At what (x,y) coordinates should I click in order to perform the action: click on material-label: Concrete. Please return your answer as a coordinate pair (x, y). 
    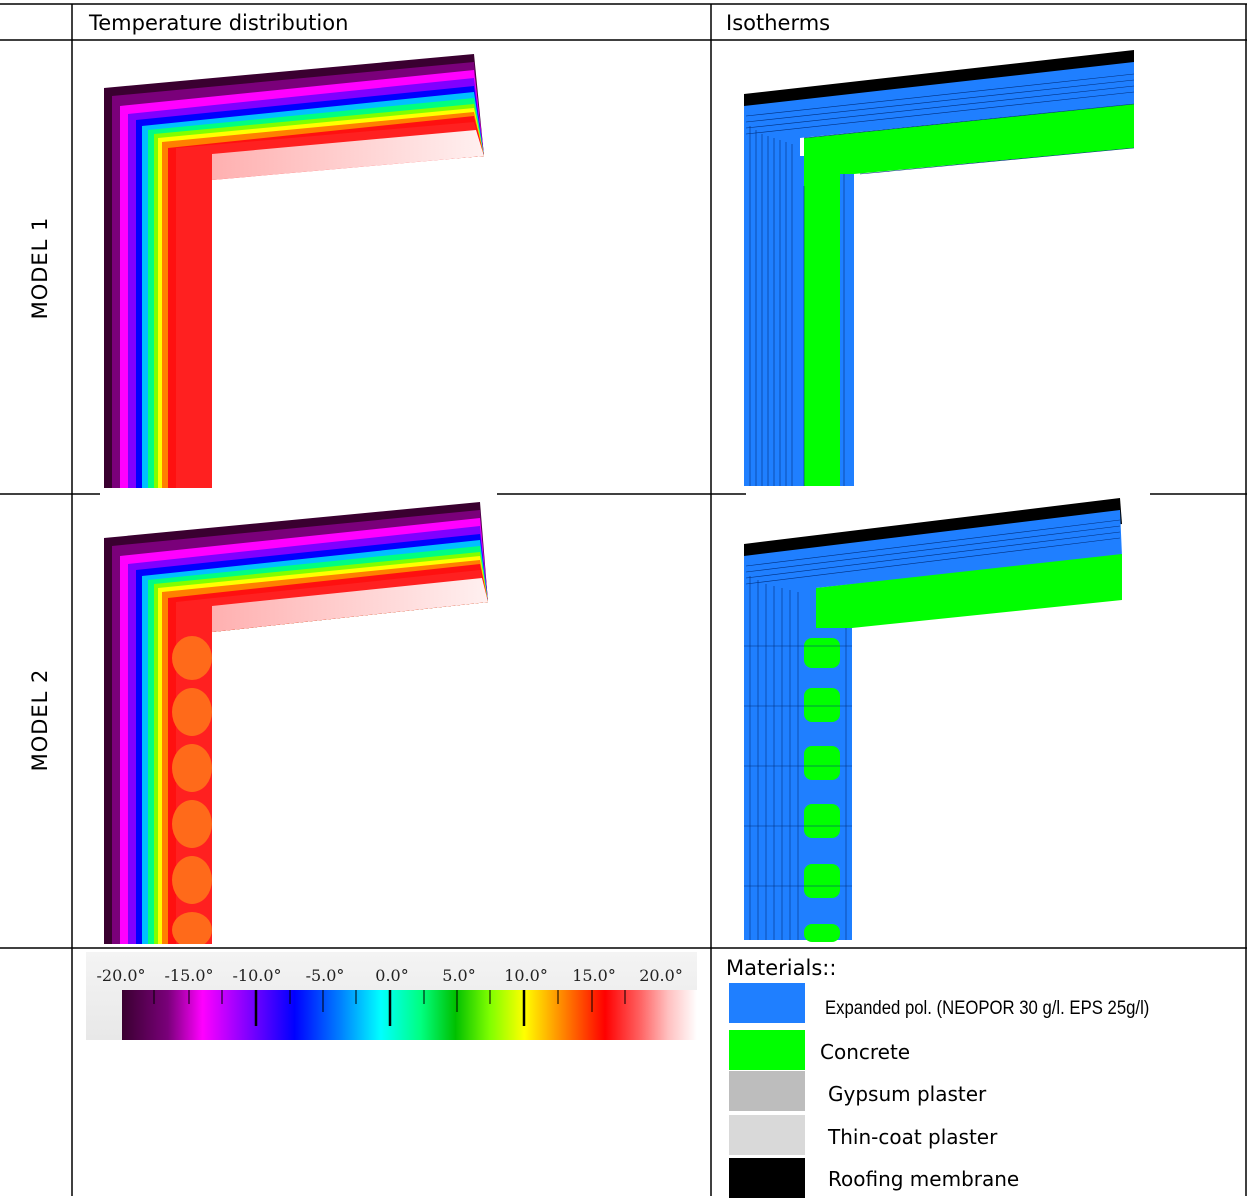
    Looking at the image, I should click on (865, 1052).